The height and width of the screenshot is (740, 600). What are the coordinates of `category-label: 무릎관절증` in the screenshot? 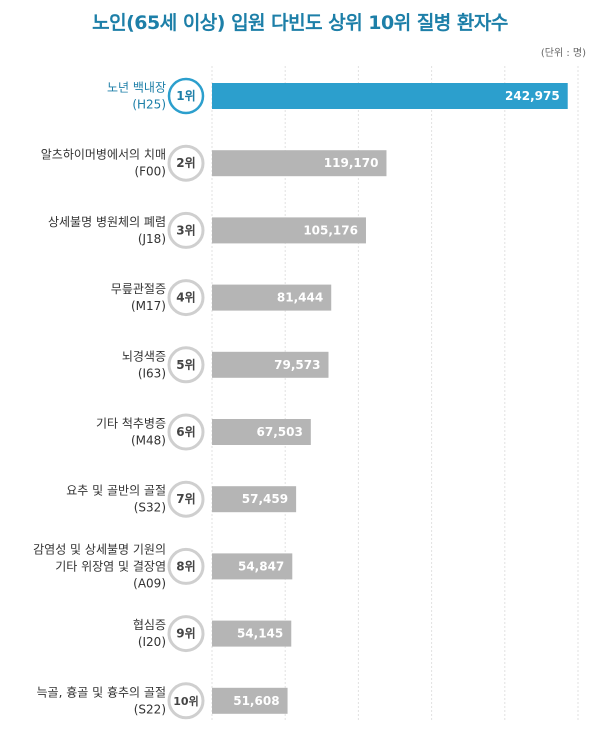 It's located at (138, 289).